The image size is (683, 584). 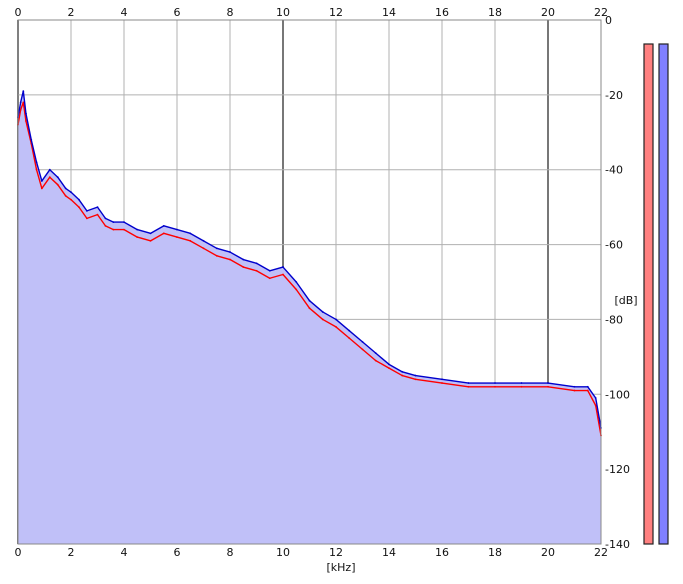 I want to click on x-tick-label-bottom: 6, so click(x=177, y=552).